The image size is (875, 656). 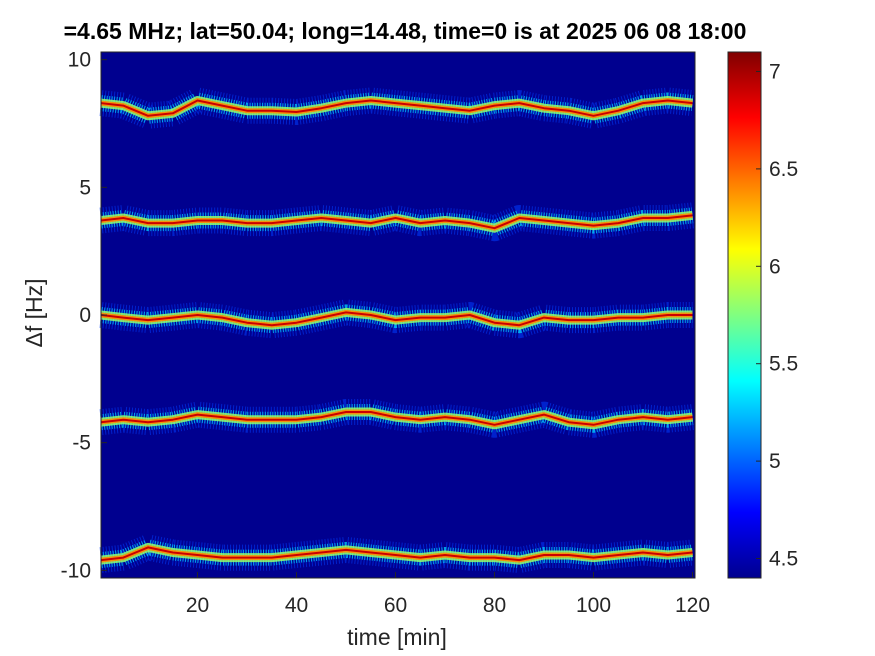 I want to click on y-tick-label: -10, so click(x=76, y=570).